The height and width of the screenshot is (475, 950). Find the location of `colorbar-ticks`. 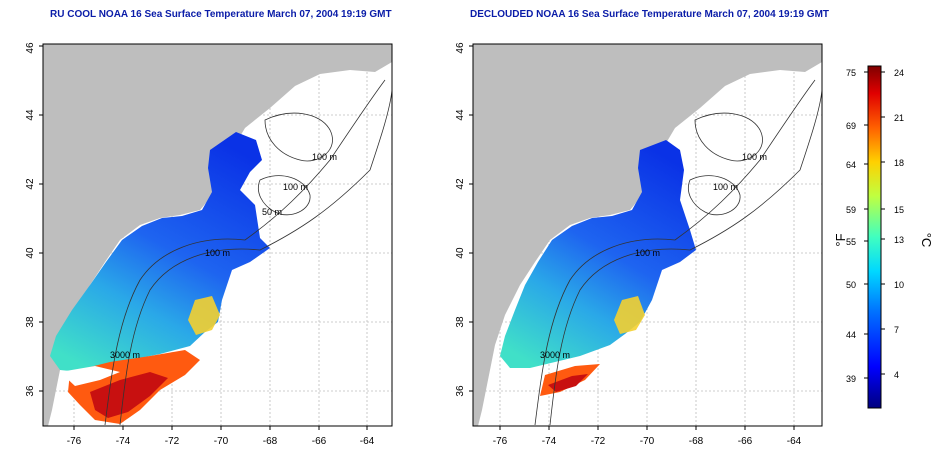

colorbar-ticks is located at coordinates (874, 225).